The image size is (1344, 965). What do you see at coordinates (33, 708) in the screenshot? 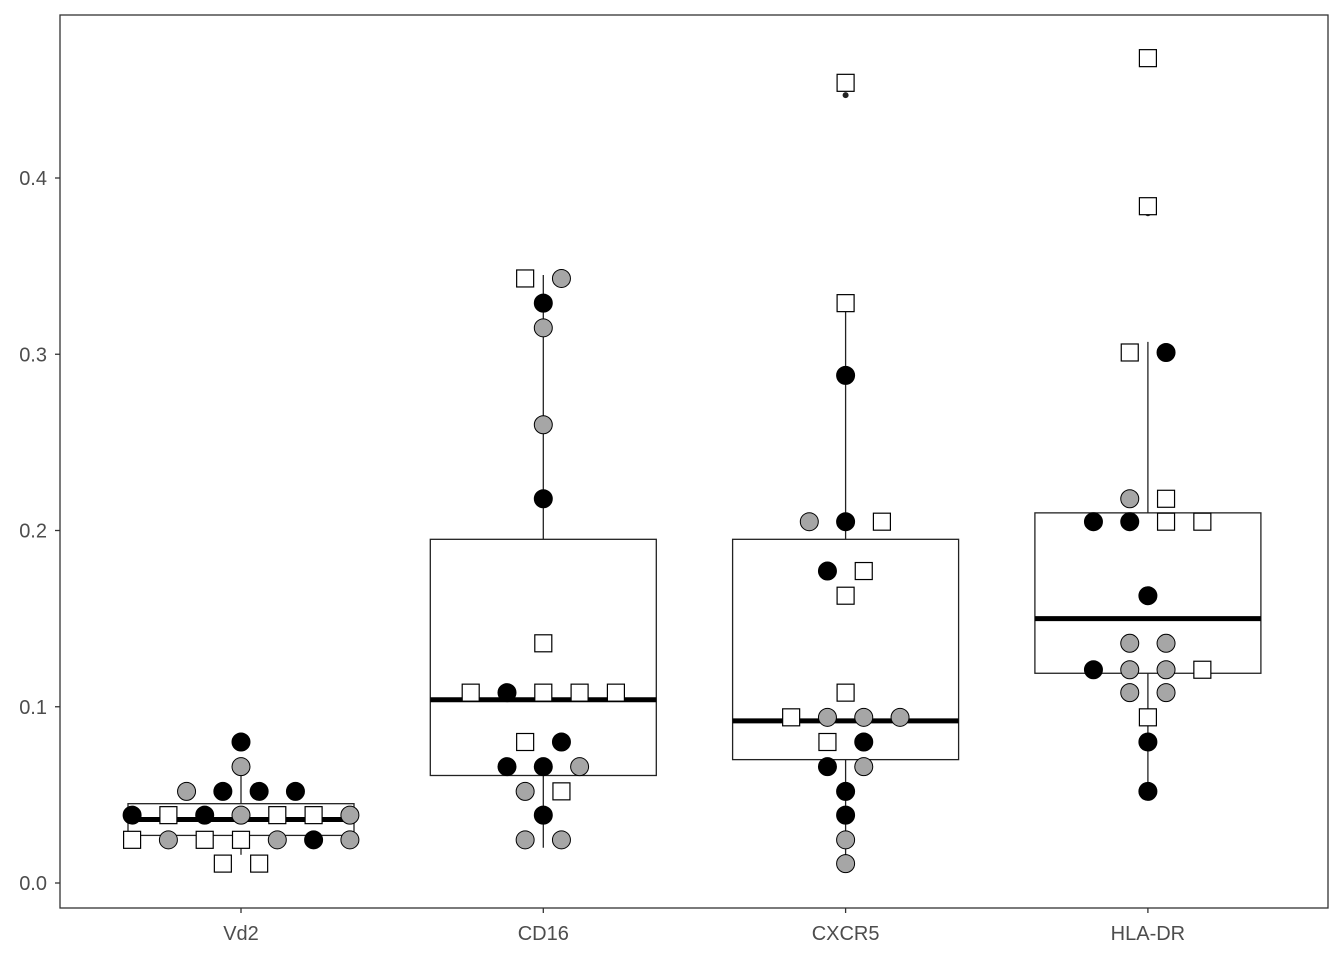
I see `y-tick-label: 0.1` at bounding box center [33, 708].